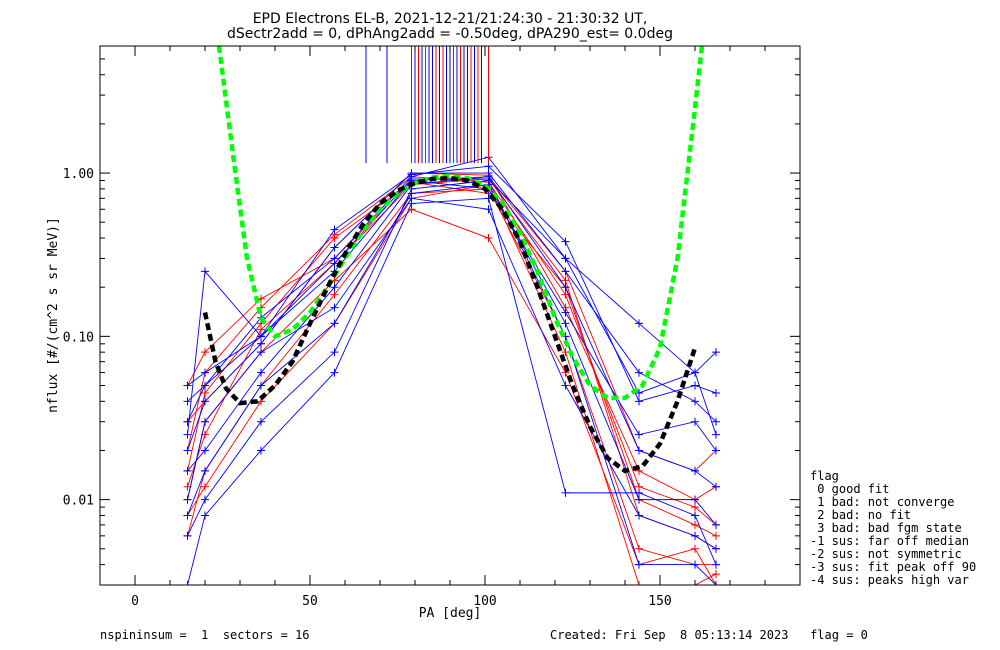  What do you see at coordinates (886, 528) in the screenshot?
I see `legend-item: 3 bad: bad fgm state` at bounding box center [886, 528].